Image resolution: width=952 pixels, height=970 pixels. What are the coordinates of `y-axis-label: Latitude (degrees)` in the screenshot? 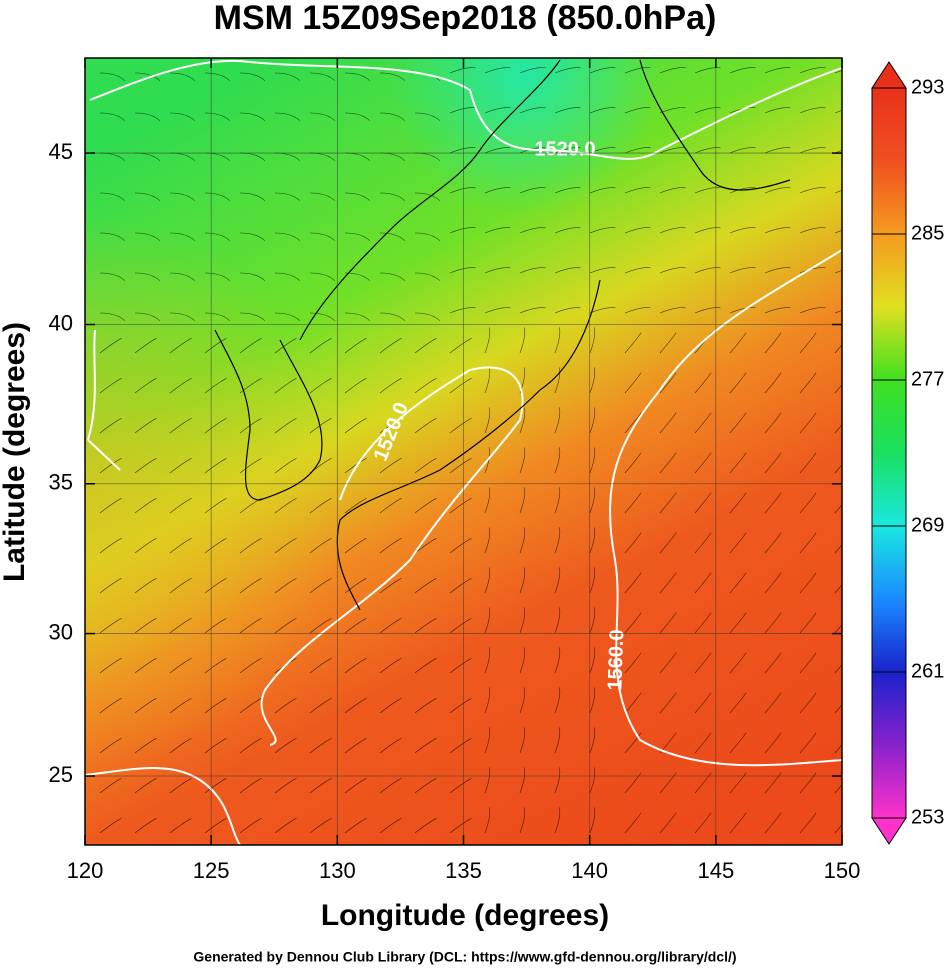 It's located at (15, 452).